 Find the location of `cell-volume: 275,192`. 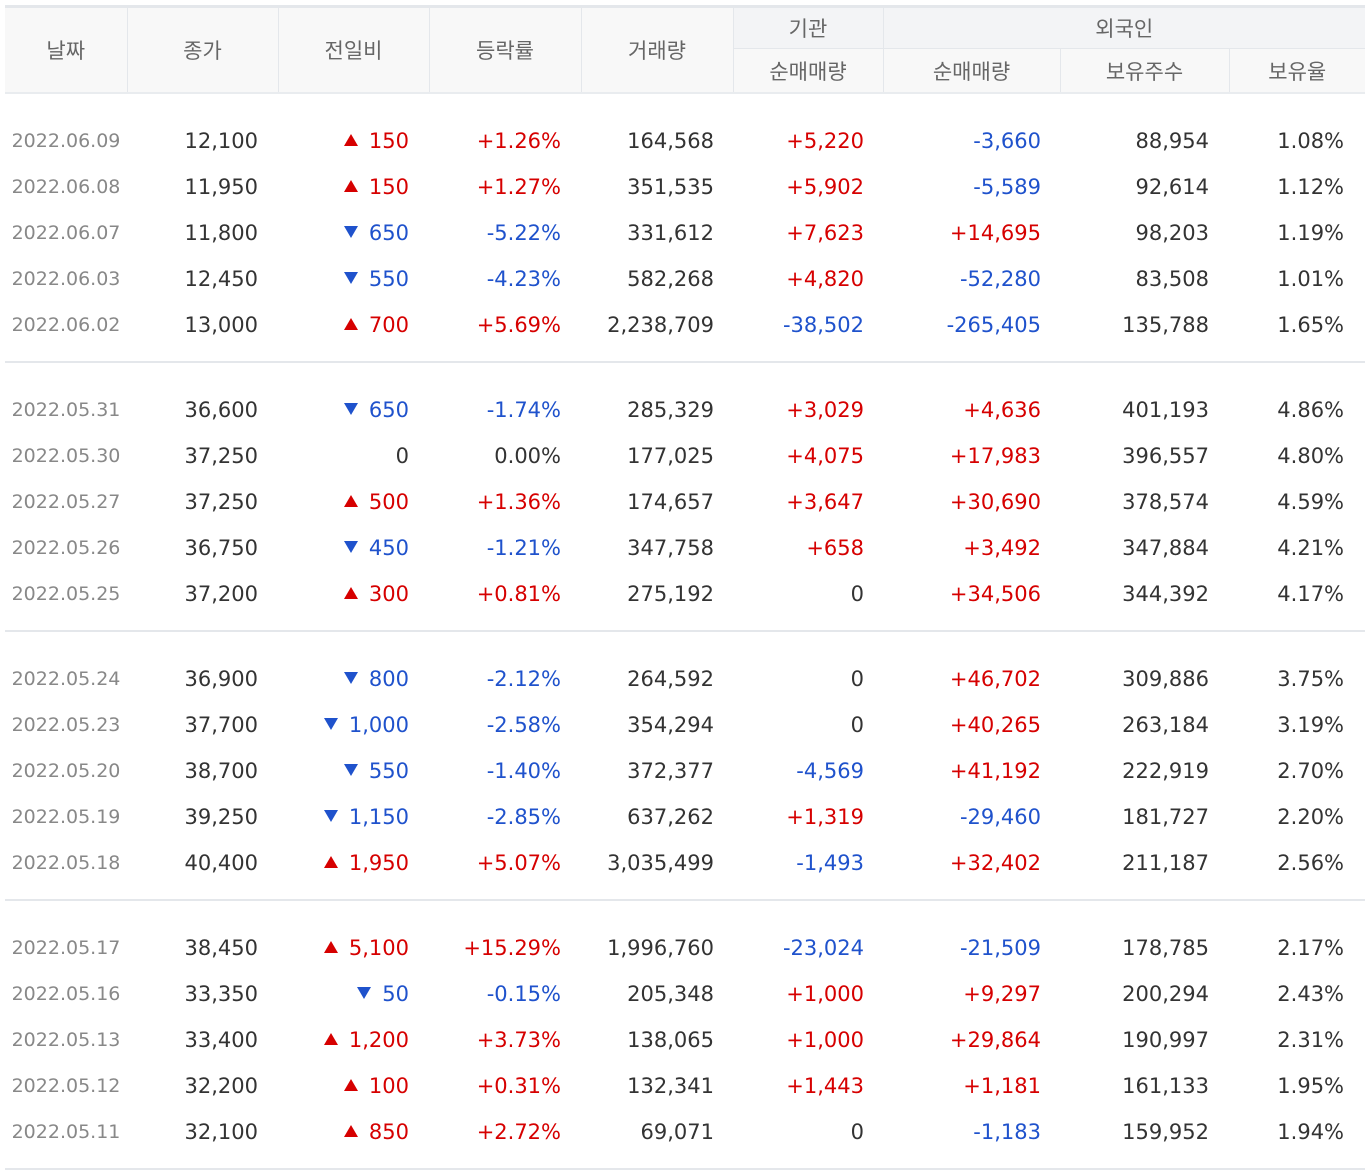

cell-volume: 275,192 is located at coordinates (670, 594).